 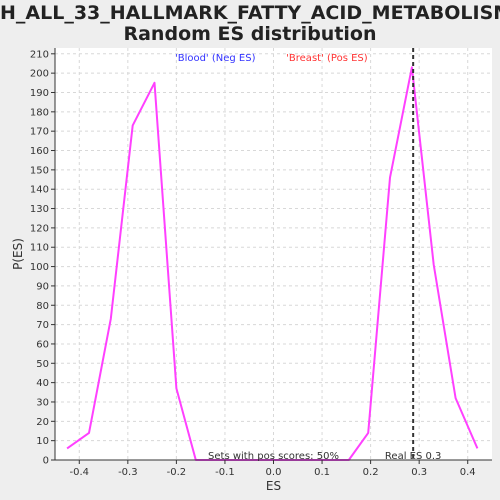 I want to click on x-tick-label: -0.1, so click(x=225, y=472).